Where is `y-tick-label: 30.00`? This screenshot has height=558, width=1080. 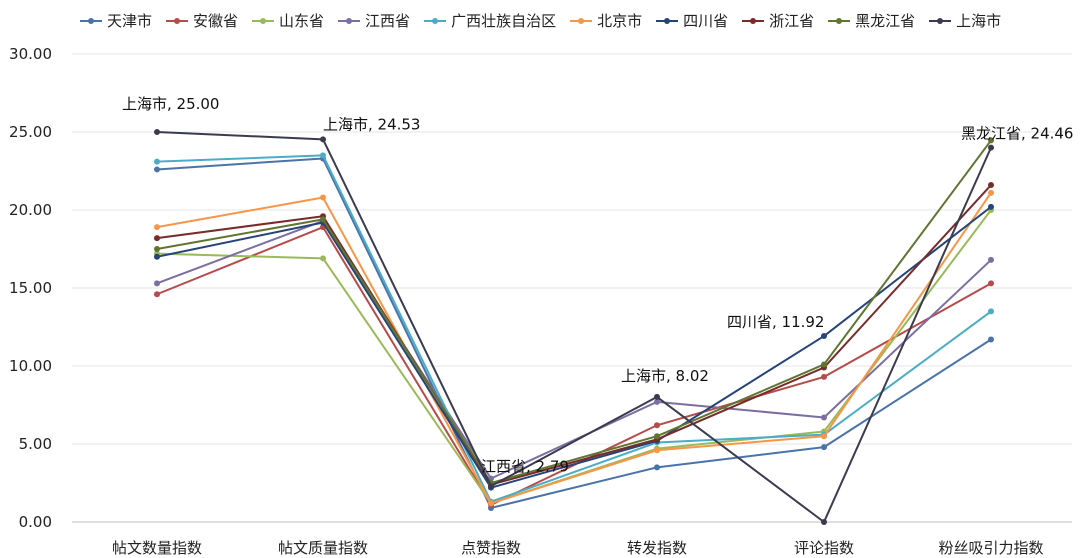 y-tick-label: 30.00 is located at coordinates (30, 54).